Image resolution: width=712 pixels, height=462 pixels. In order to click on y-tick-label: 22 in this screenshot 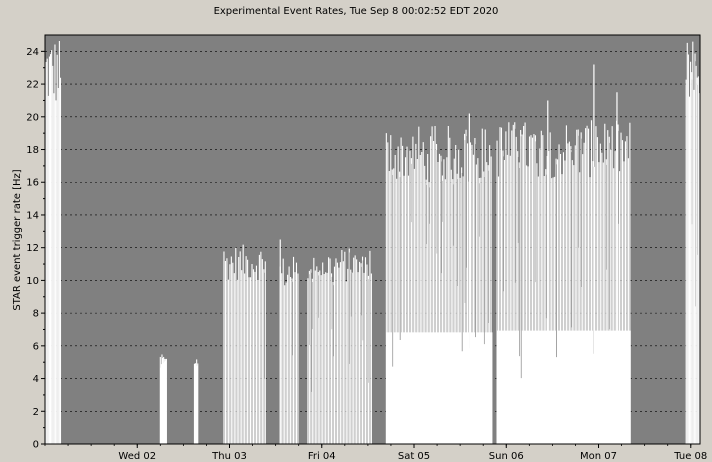, I will do `click(32, 85)`.